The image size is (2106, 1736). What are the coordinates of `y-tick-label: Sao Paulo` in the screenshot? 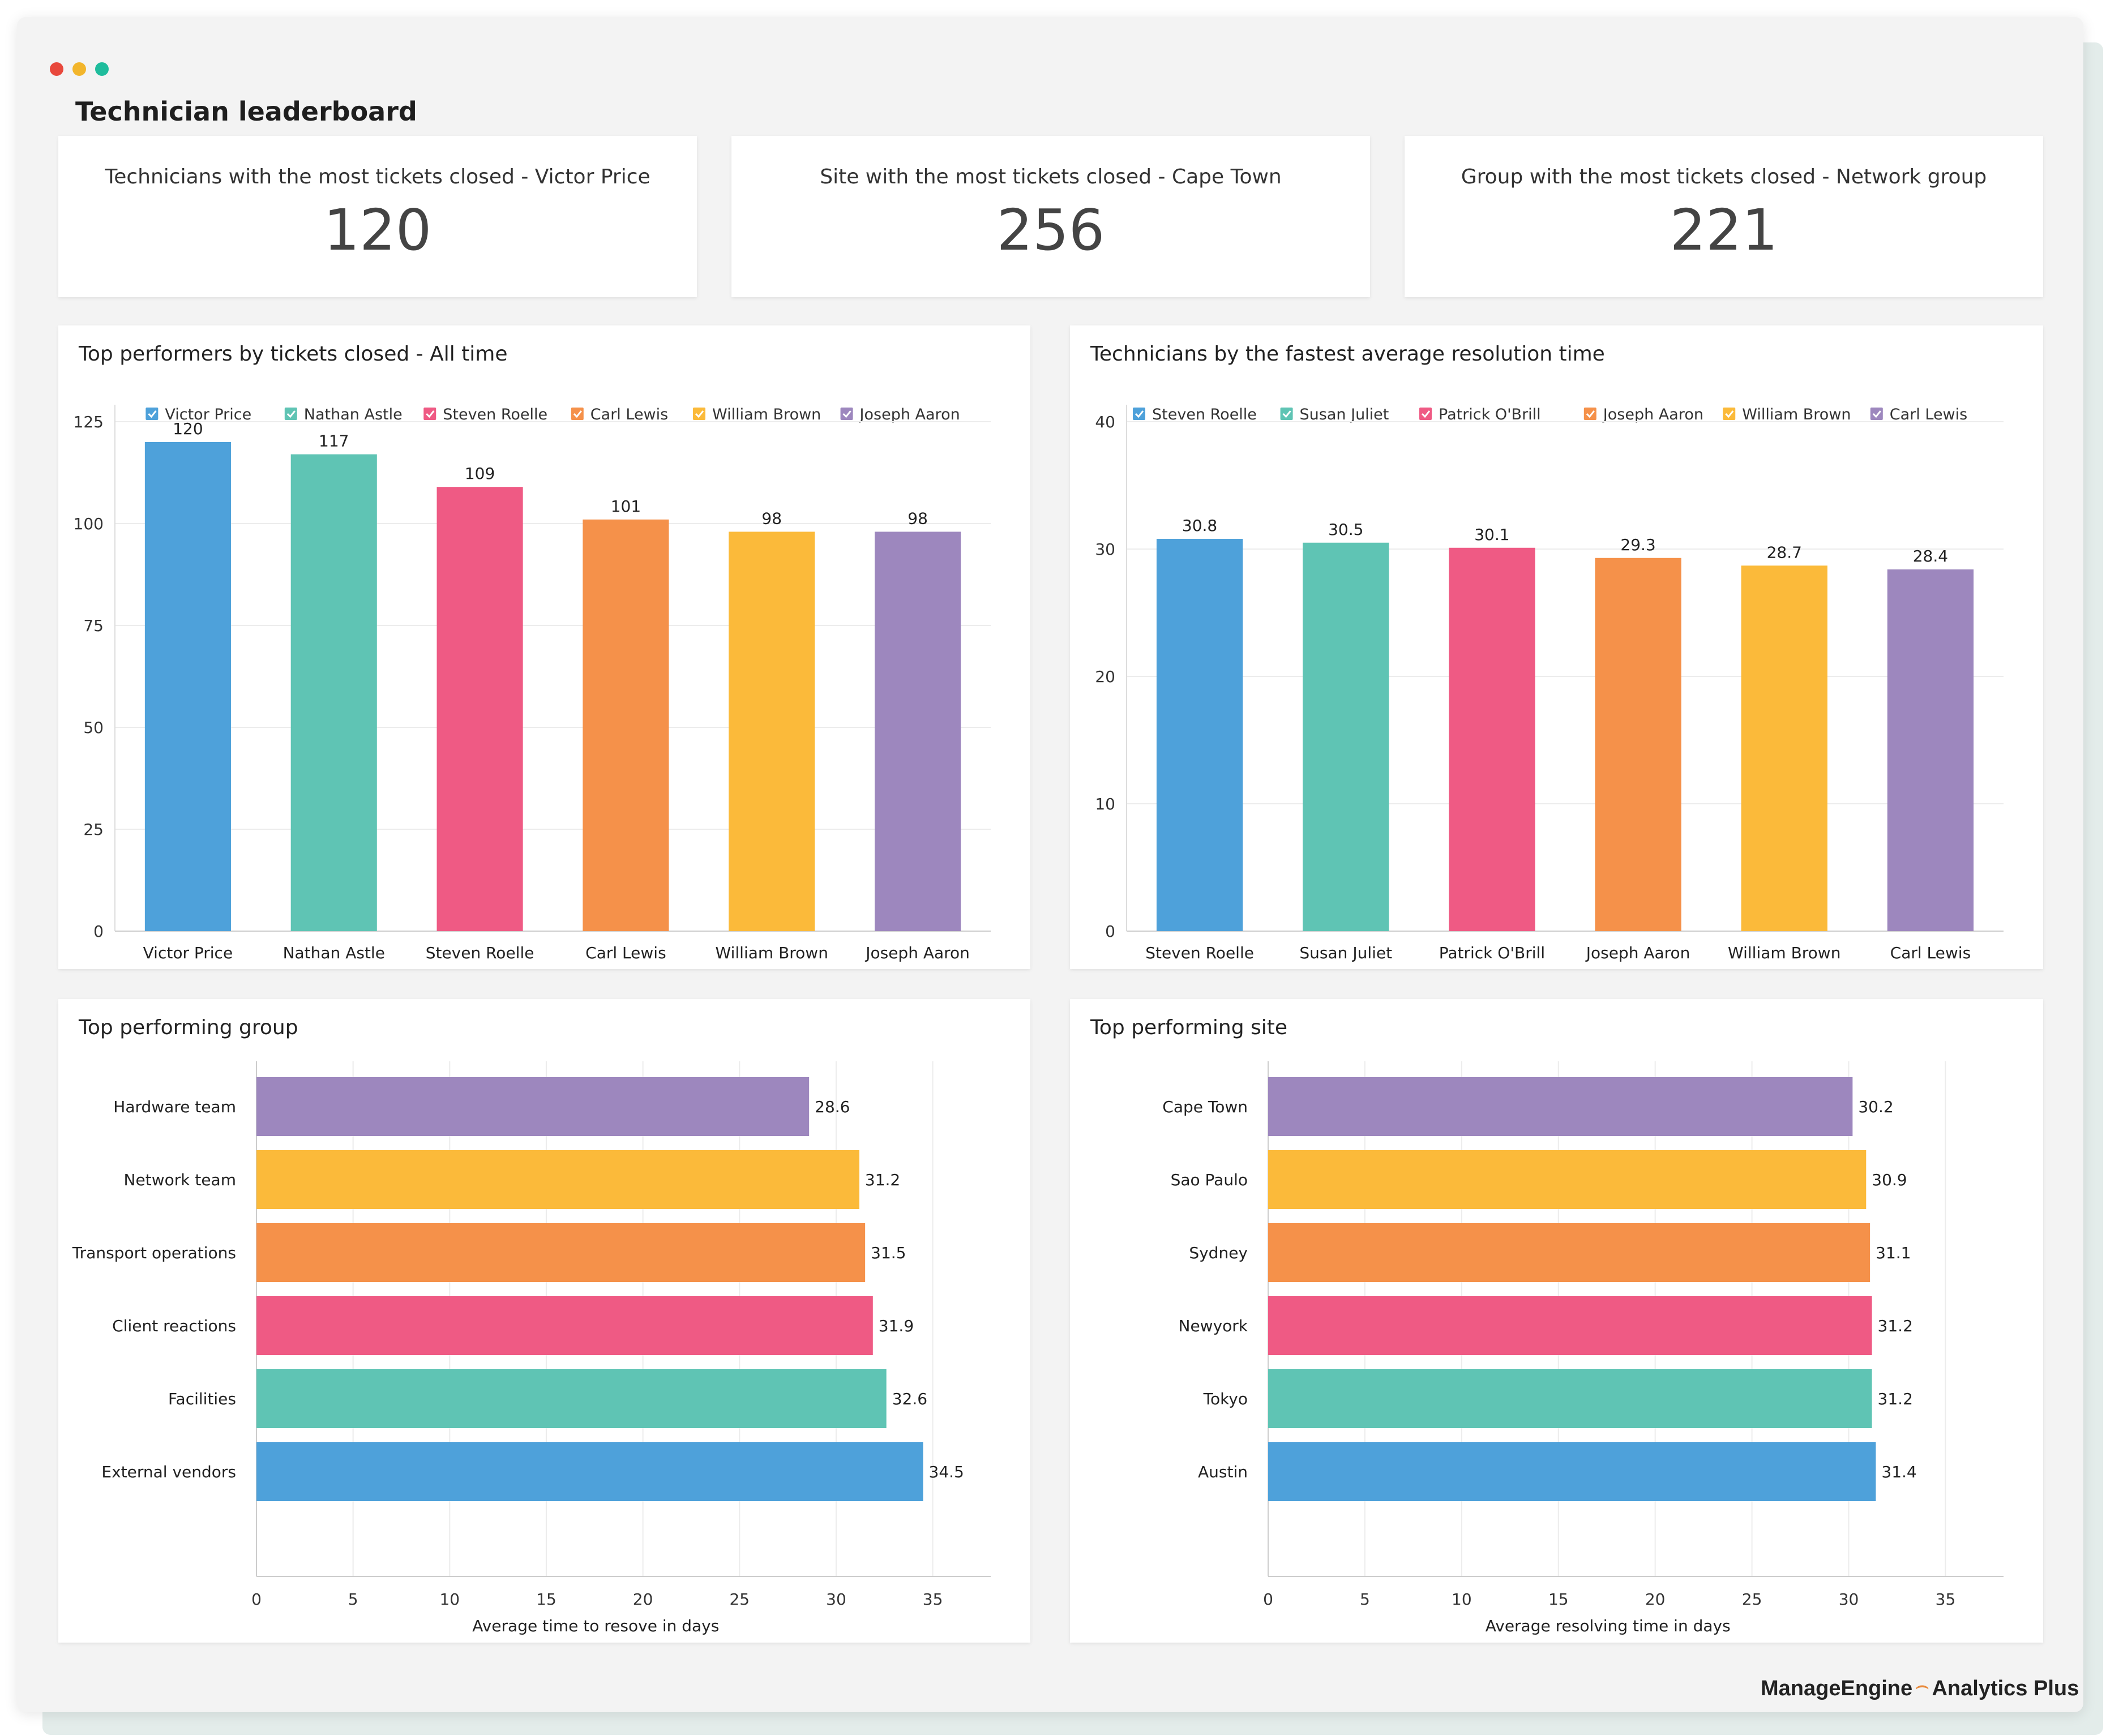 It's located at (1209, 1180).